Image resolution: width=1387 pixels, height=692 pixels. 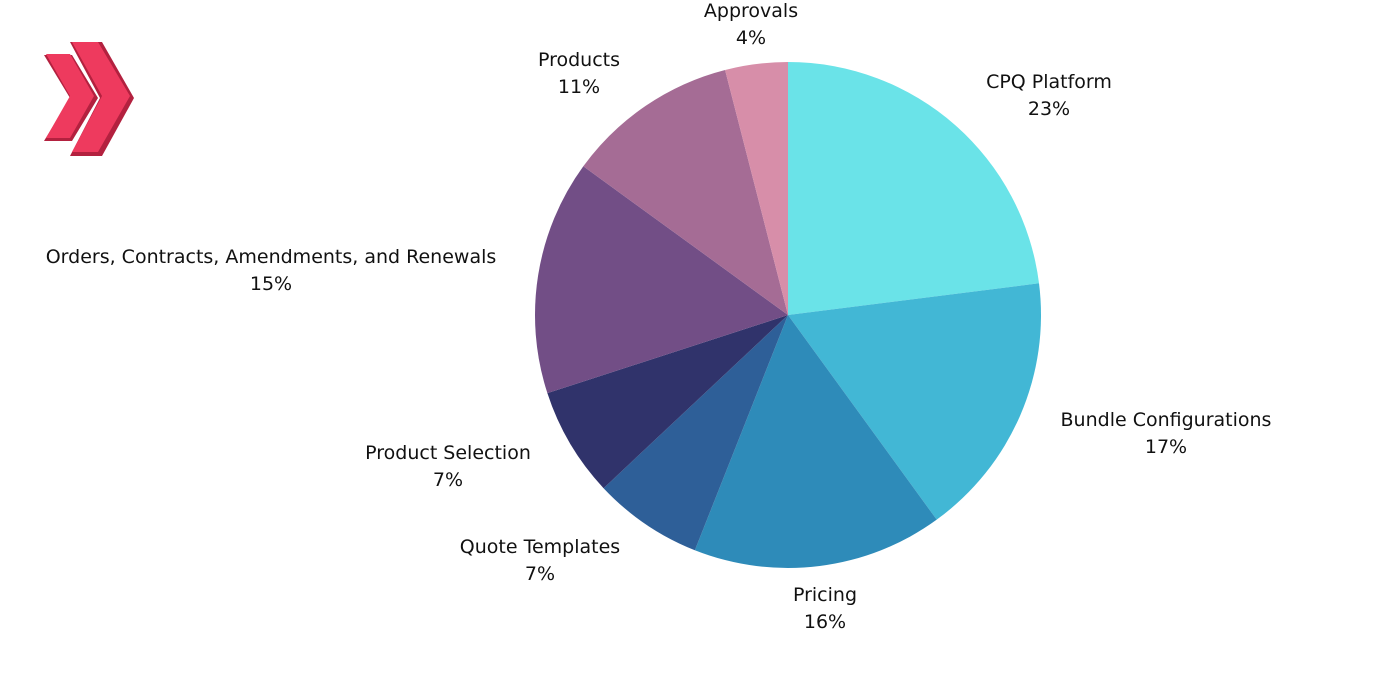 I want to click on pie-slice-bundle-configurations, so click(x=915, y=401).